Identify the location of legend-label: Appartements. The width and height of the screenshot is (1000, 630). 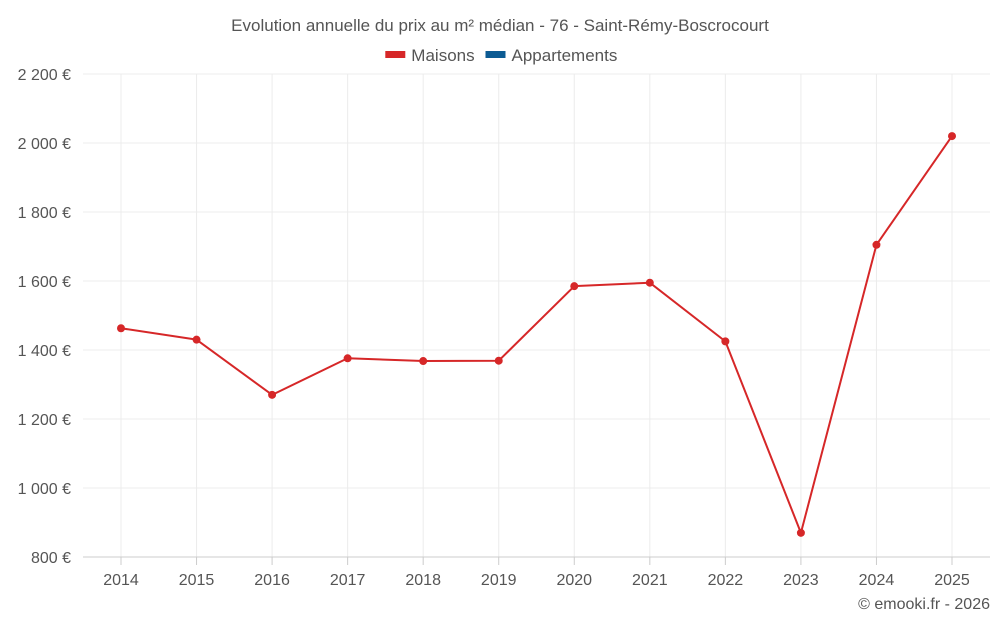
(565, 55).